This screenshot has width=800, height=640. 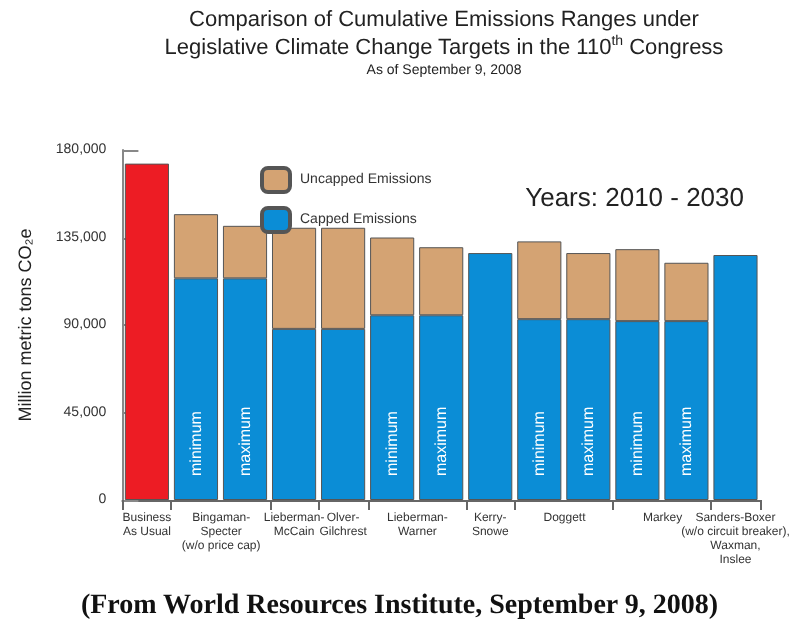 I want to click on chart-title: Comparison of Cumulative Emissions Ranges under Legislative Climate Change Targets in the 110$^{th}$ Congress, so click(x=444, y=34).